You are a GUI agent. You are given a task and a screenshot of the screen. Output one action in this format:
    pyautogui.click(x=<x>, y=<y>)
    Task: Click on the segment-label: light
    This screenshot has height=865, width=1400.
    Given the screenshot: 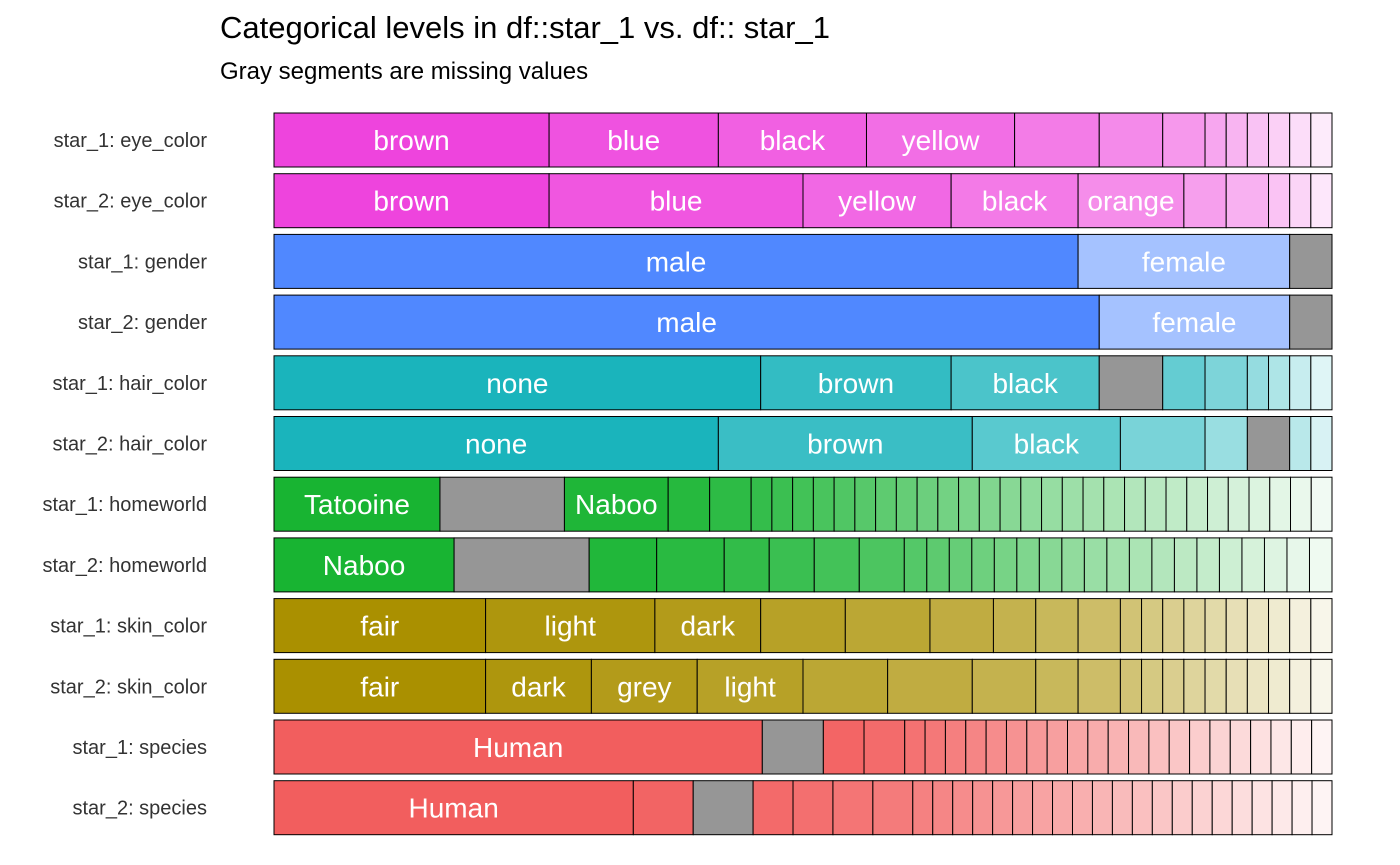 What is the action you would take?
    pyautogui.click(x=750, y=686)
    